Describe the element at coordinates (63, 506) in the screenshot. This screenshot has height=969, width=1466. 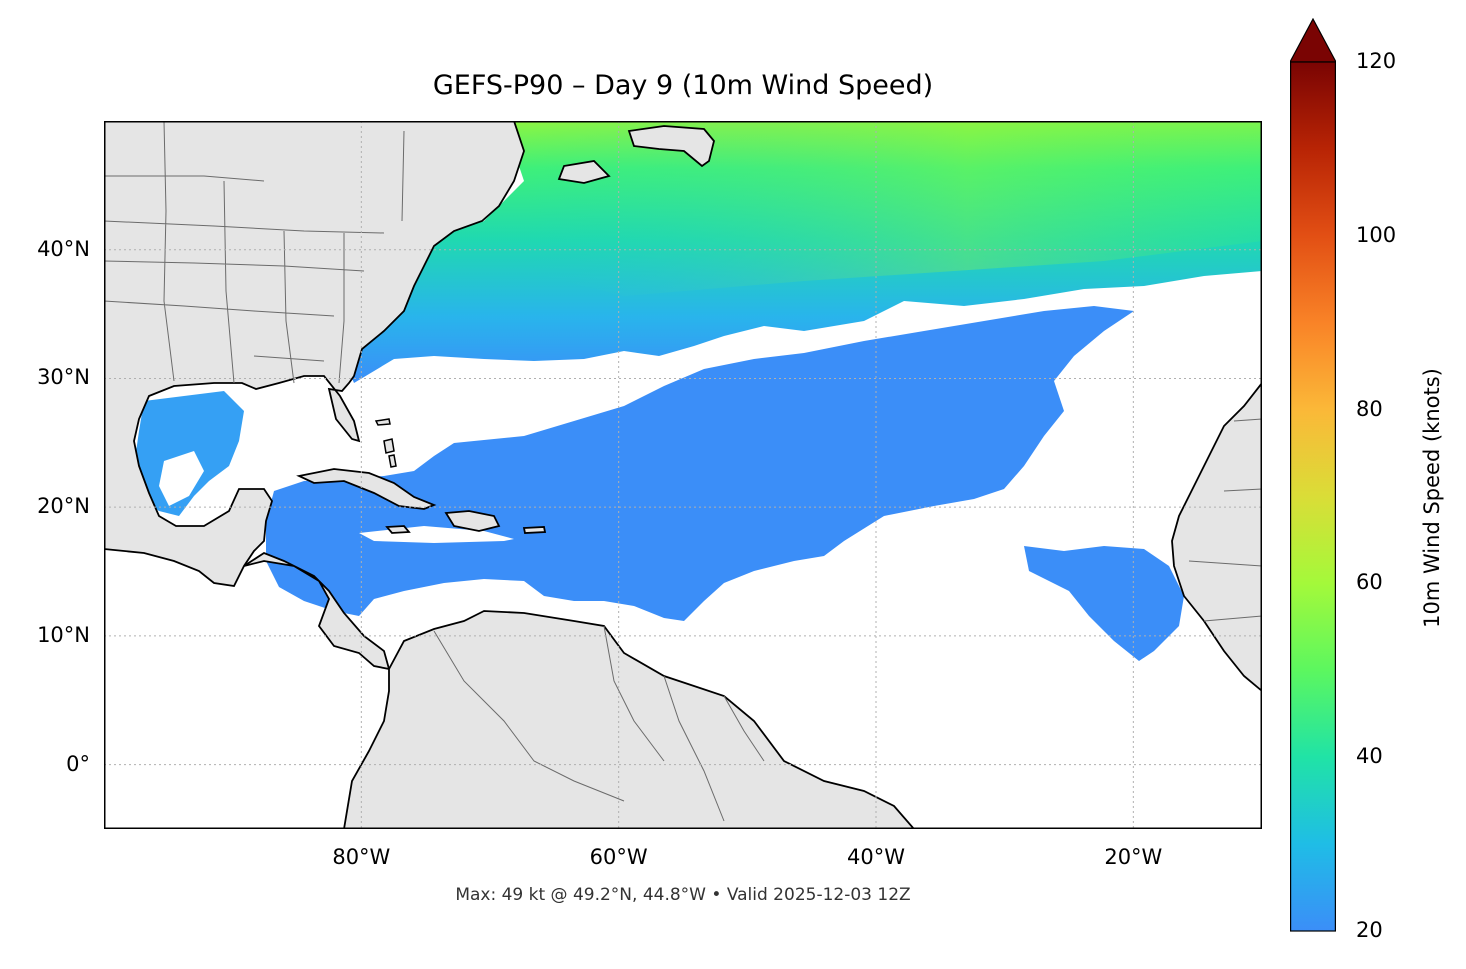
I see `latitude-tick-label: 20°N` at that location.